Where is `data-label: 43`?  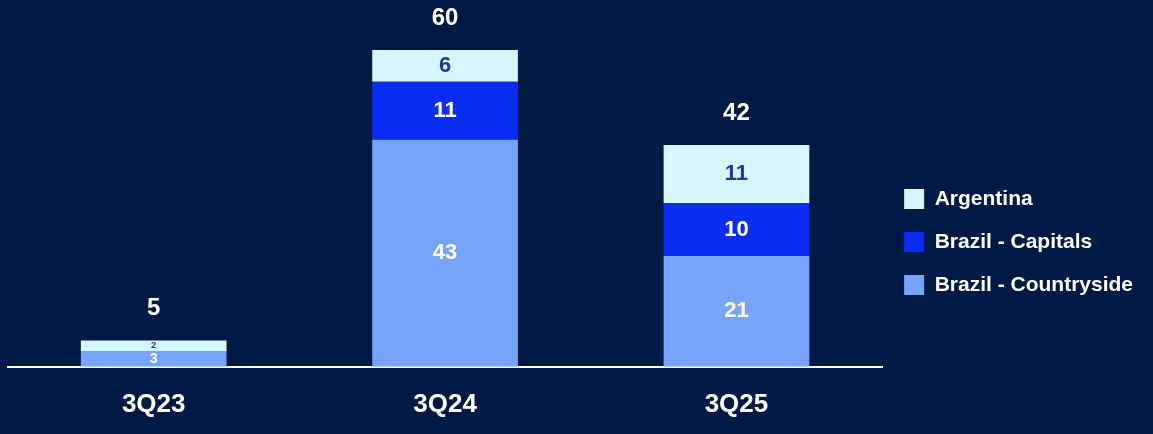
data-label: 43 is located at coordinates (445, 252).